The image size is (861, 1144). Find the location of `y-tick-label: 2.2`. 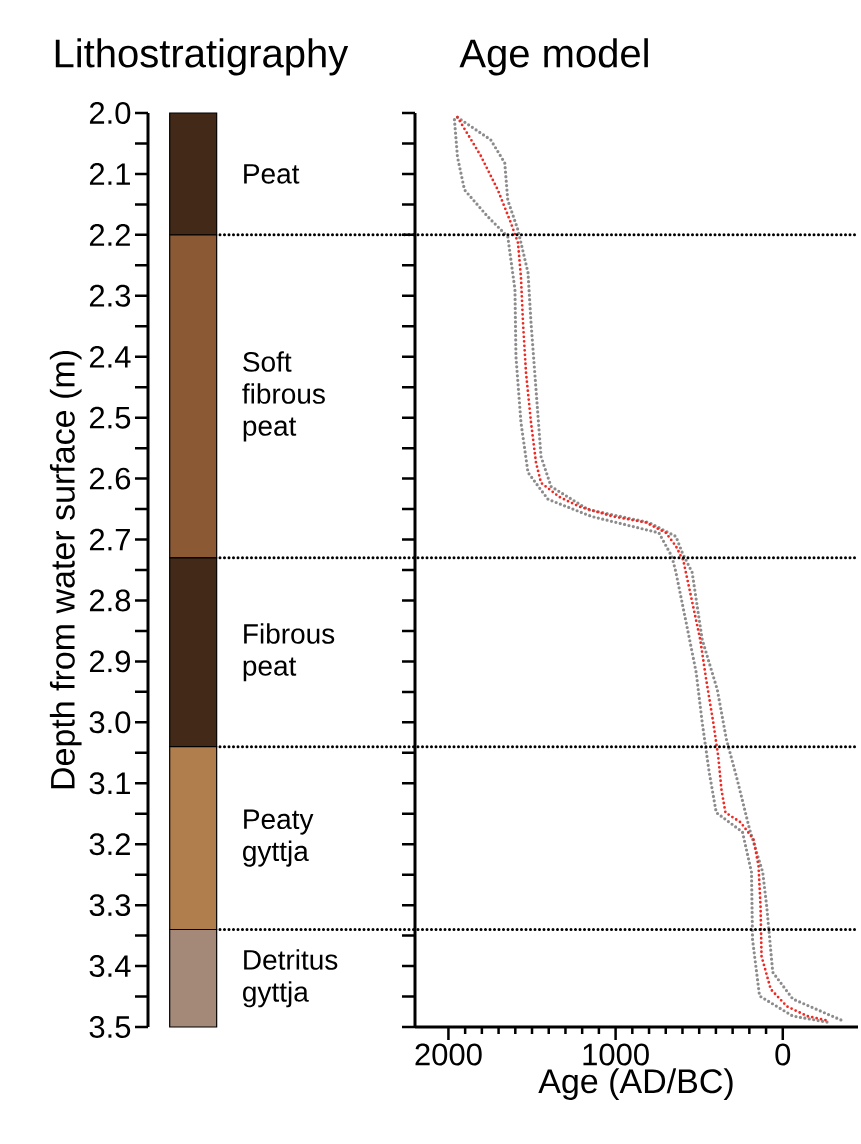

y-tick-label: 2.2 is located at coordinates (109, 235).